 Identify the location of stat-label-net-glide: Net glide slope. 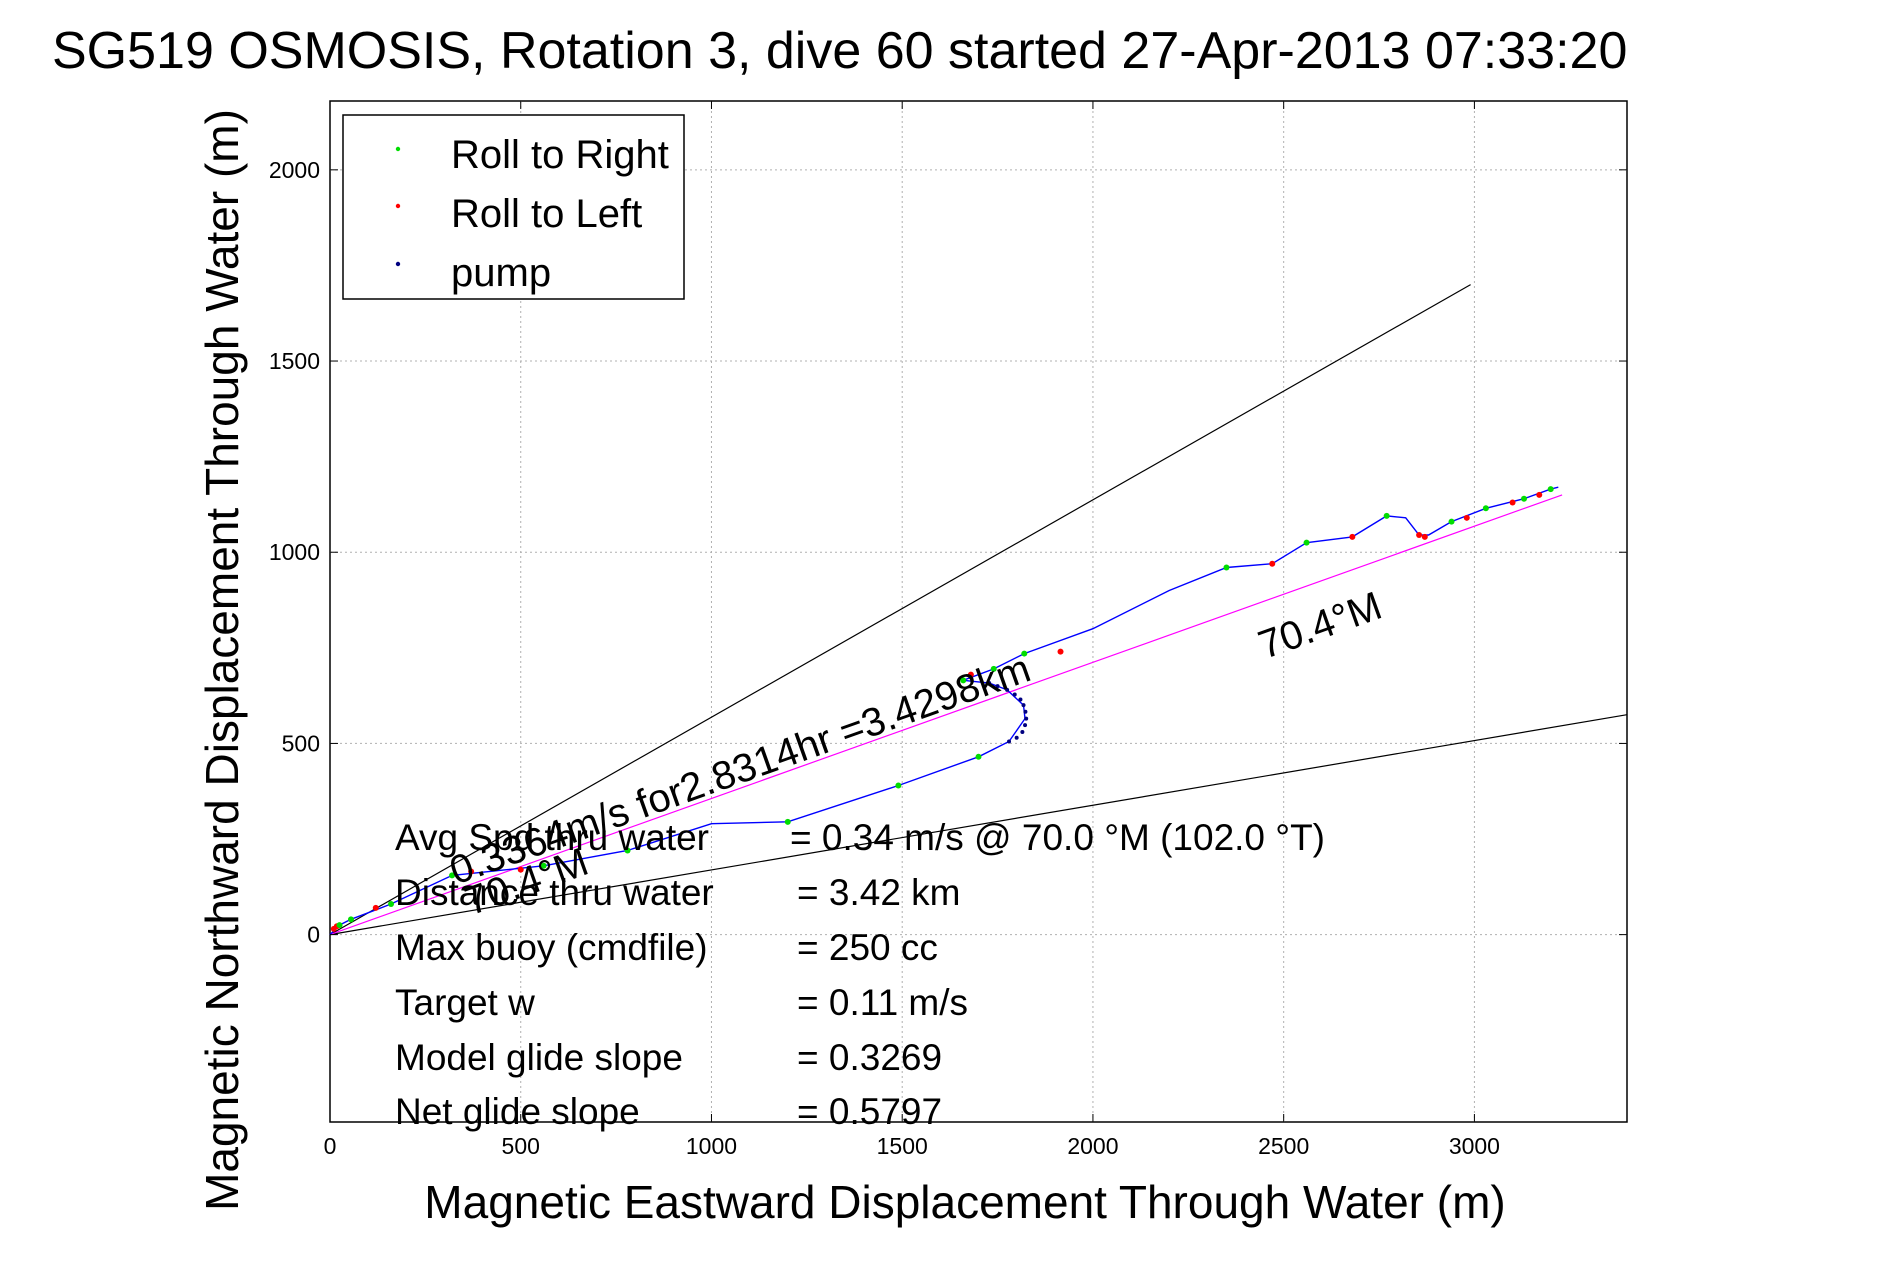
(517, 1111).